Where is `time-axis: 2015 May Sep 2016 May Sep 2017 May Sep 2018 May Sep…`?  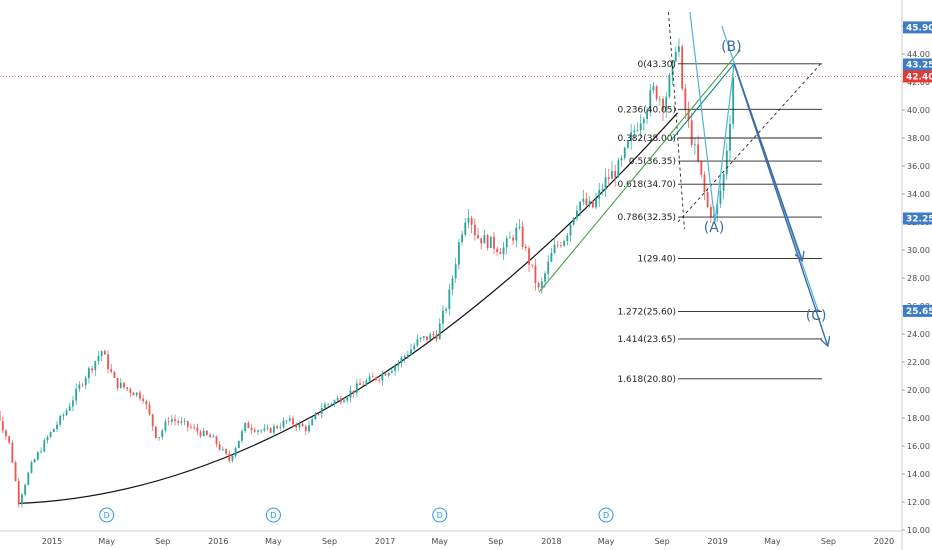 time-axis: 2015 May Sep 2016 May Sep 2017 May Sep 2018 May Sep… is located at coordinates (451, 538).